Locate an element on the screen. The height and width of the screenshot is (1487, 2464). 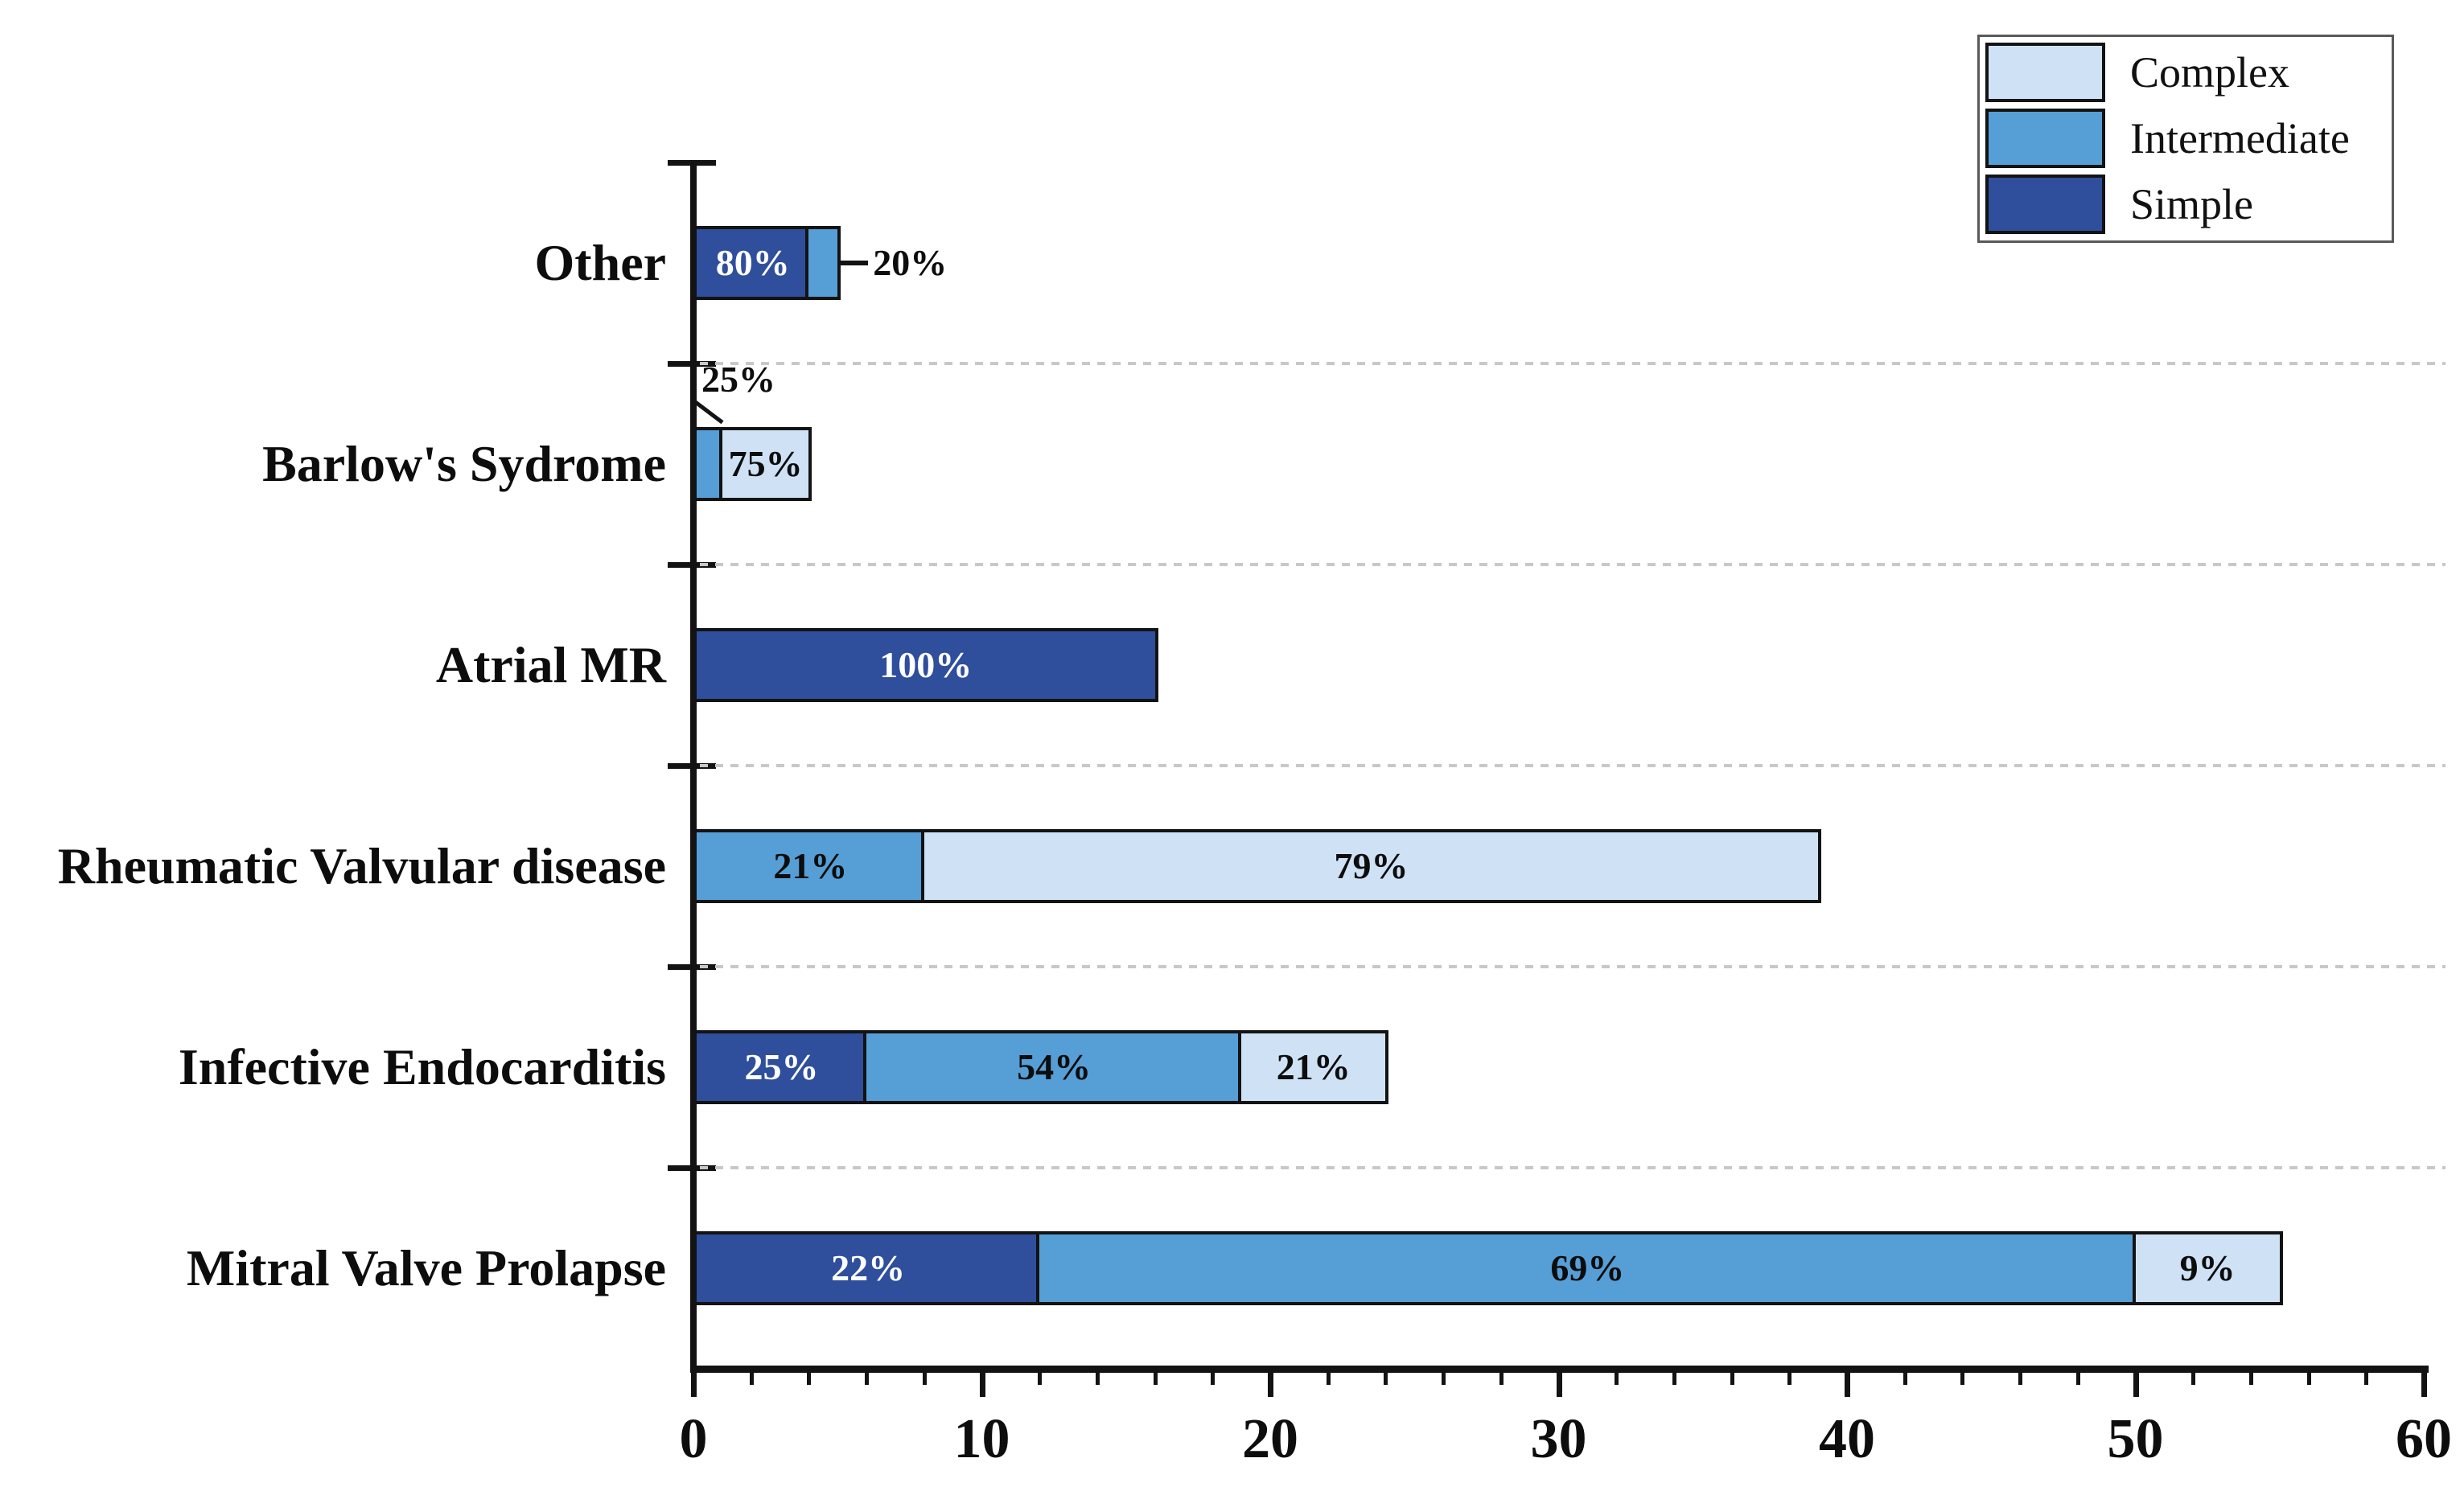
bar-segment-intermediate: 21% is located at coordinates (810, 866).